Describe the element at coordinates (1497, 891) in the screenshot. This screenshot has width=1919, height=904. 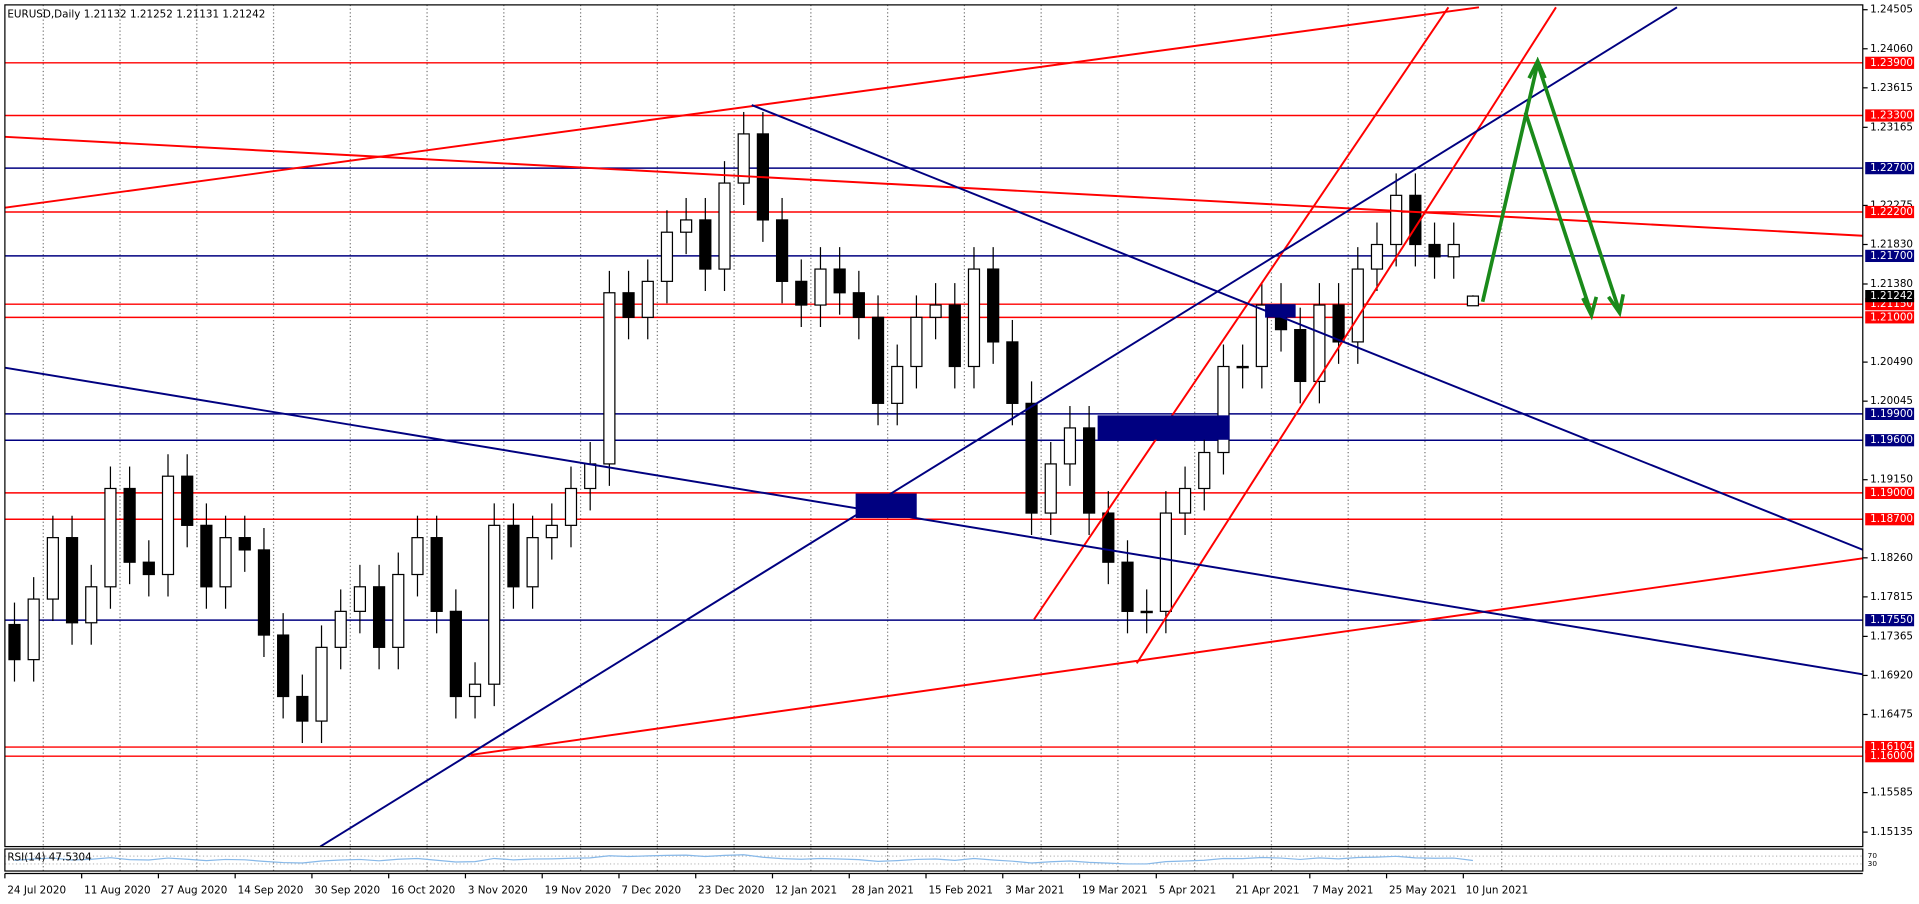
I see `x-tick-label: 10 Jun 2021` at that location.